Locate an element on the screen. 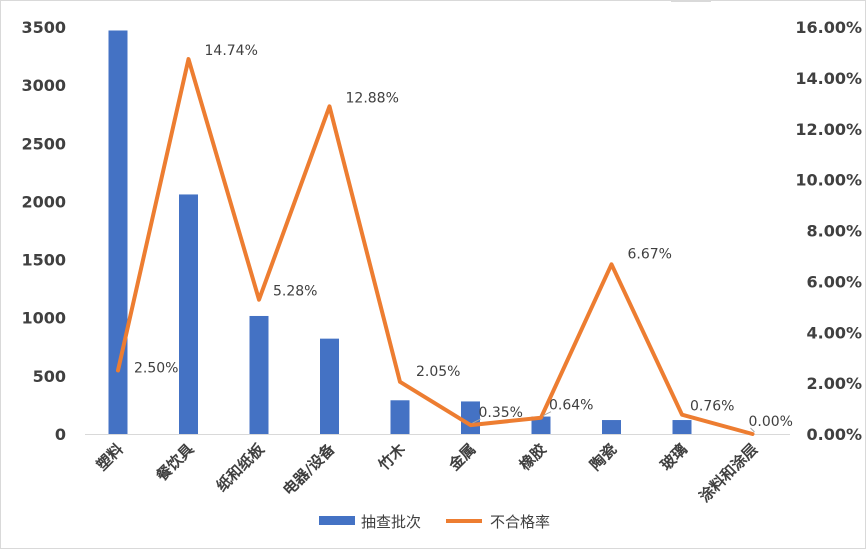 Image resolution: width=866 pixels, height=549 pixels. x-tick-6: 橡胶 is located at coordinates (533, 457).